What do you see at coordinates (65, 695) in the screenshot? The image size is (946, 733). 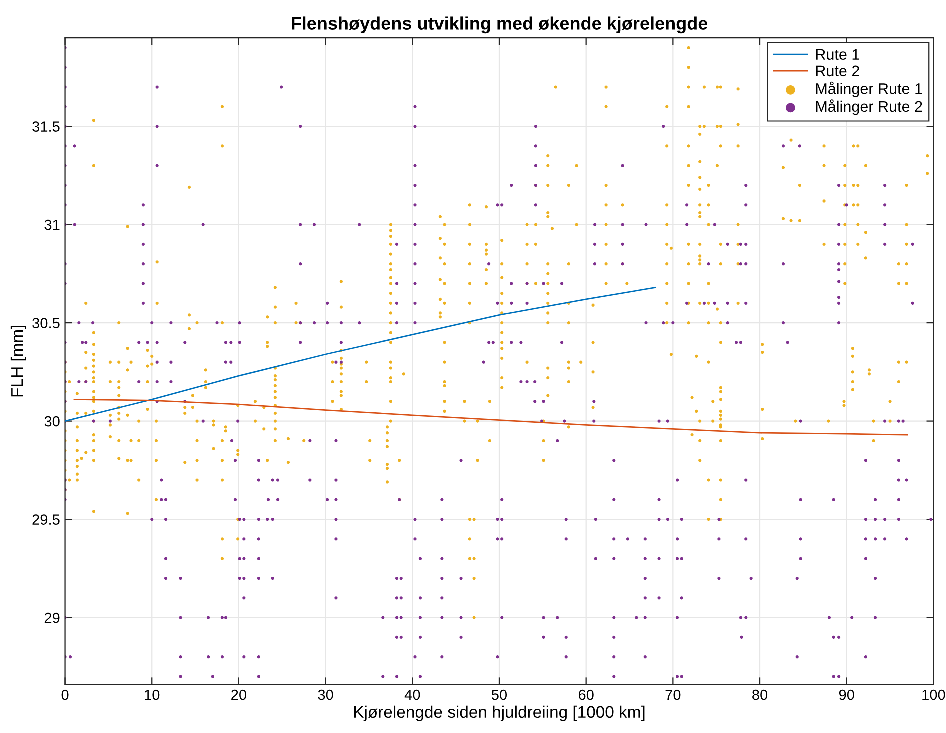 I see `x-tick-label: 0` at bounding box center [65, 695].